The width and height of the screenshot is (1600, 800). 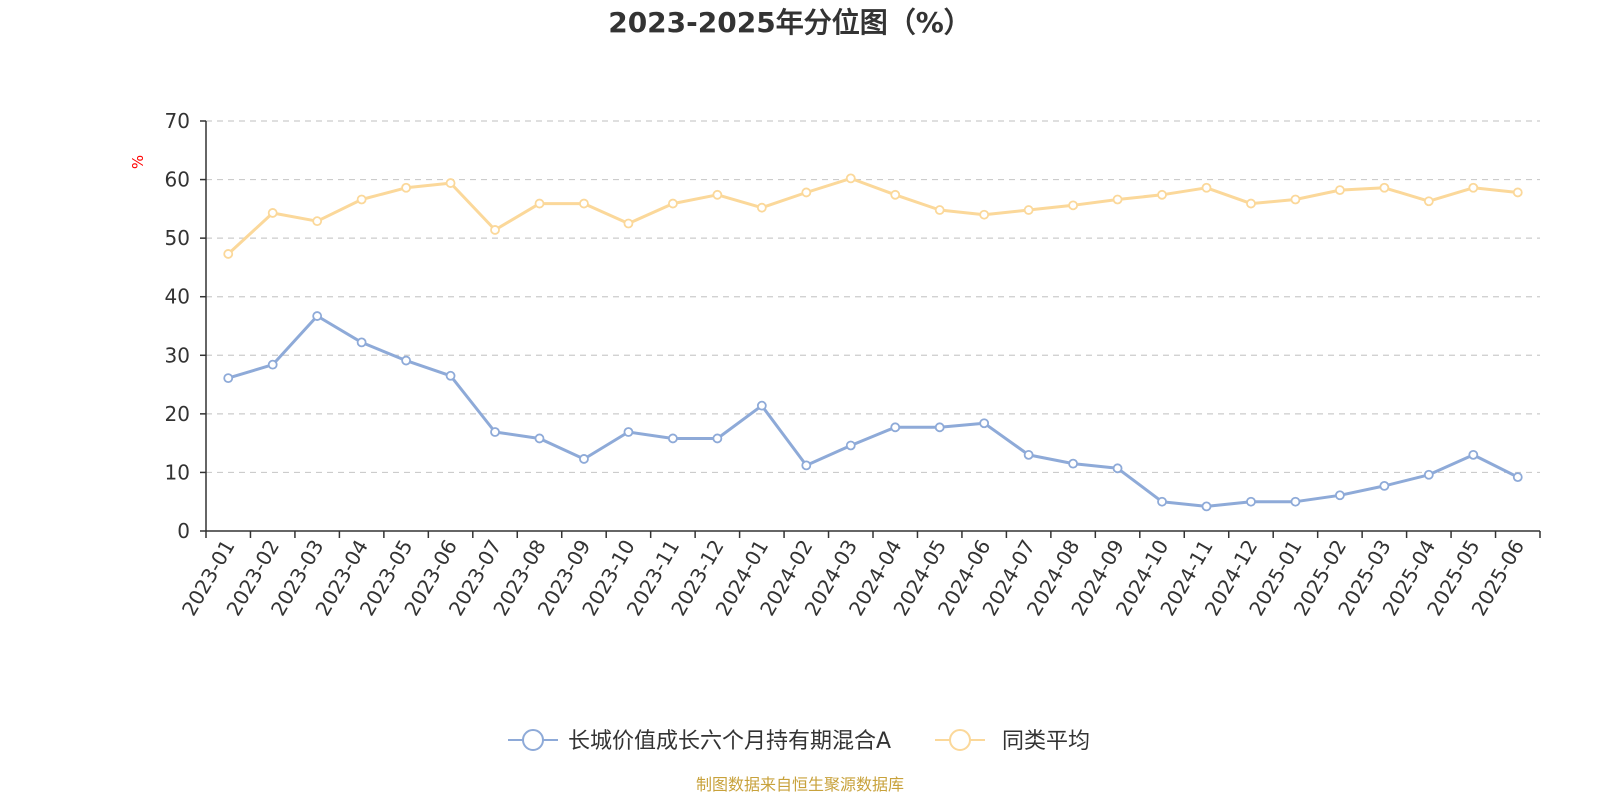 I want to click on legend-label: 长城价值成长六个月持有期混合A, so click(x=729, y=741).